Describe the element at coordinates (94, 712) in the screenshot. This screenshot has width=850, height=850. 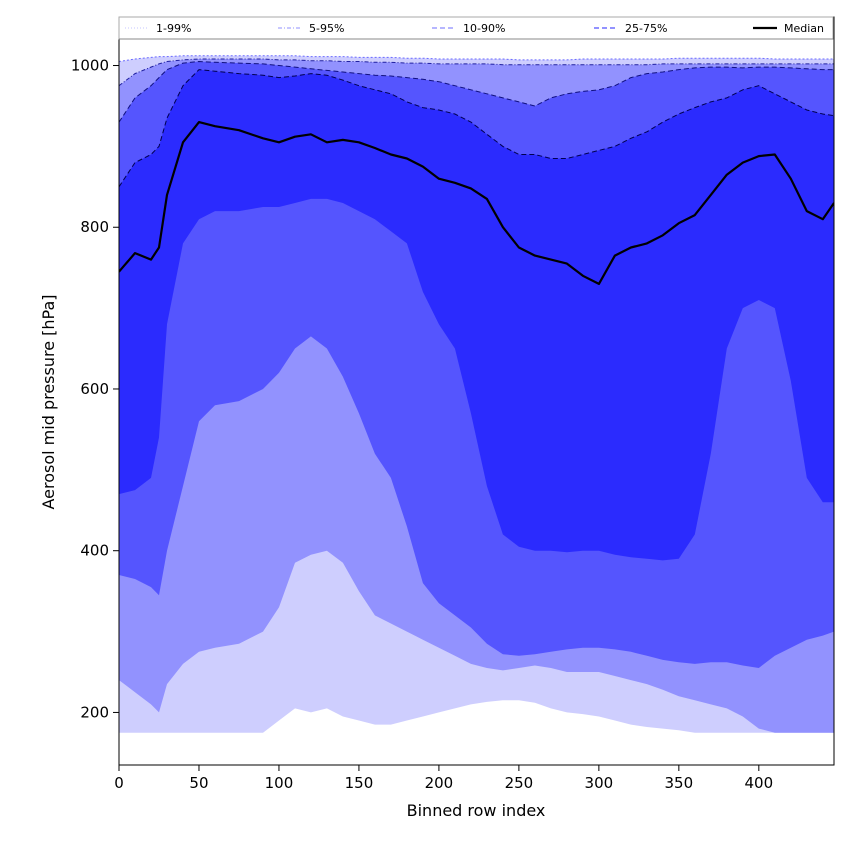
I see `y-tick-label: 200` at that location.